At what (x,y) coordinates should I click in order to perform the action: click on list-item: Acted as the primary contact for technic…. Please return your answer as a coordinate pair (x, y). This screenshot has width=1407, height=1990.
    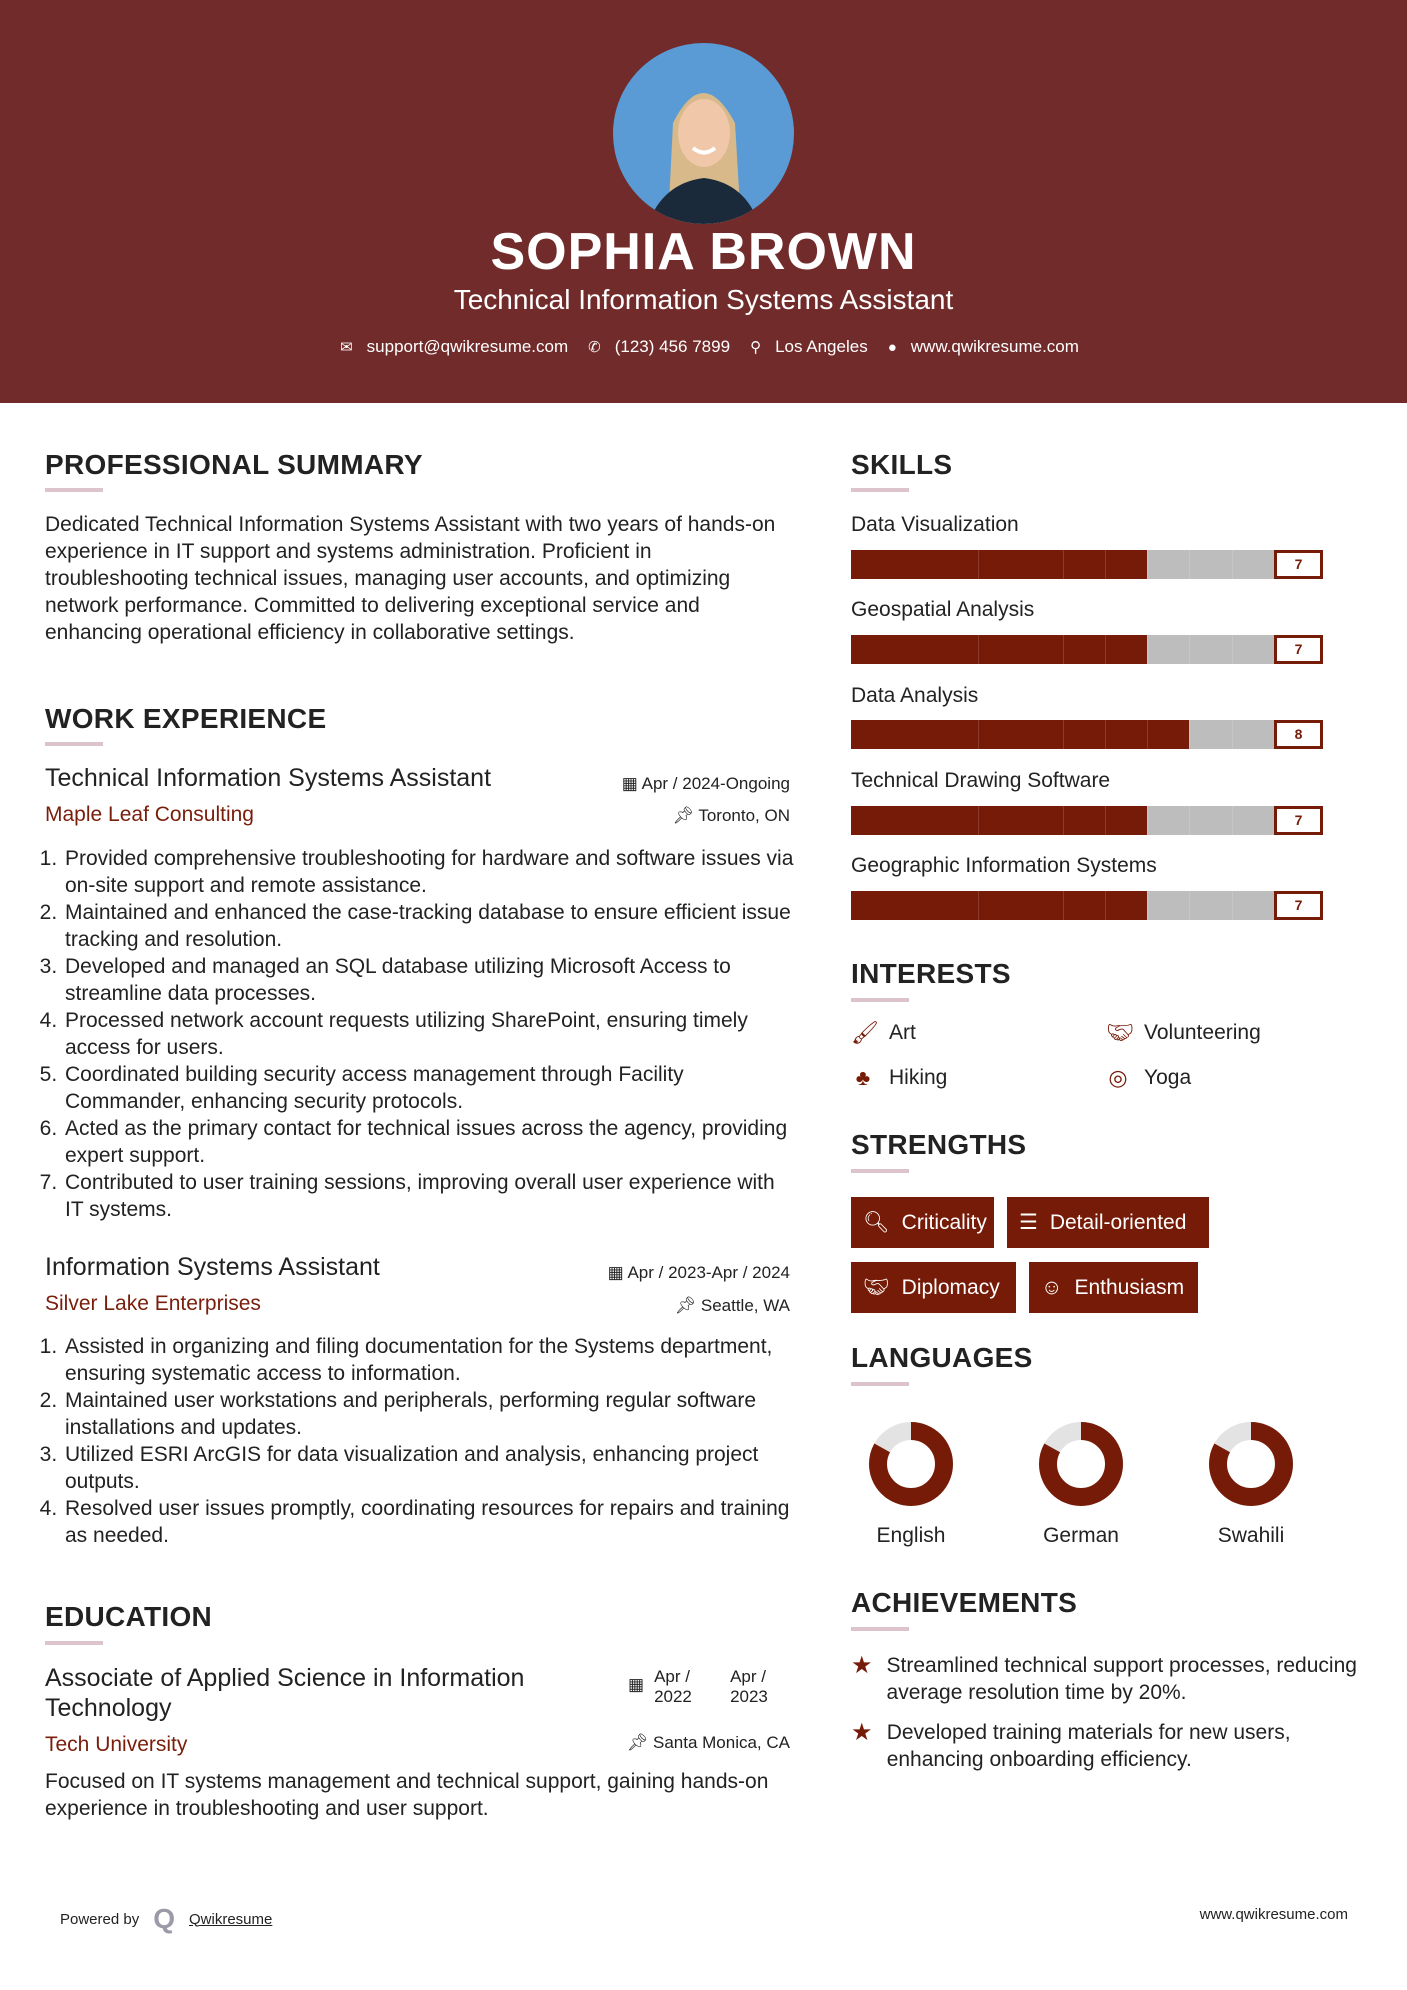
    Looking at the image, I should click on (430, 1142).